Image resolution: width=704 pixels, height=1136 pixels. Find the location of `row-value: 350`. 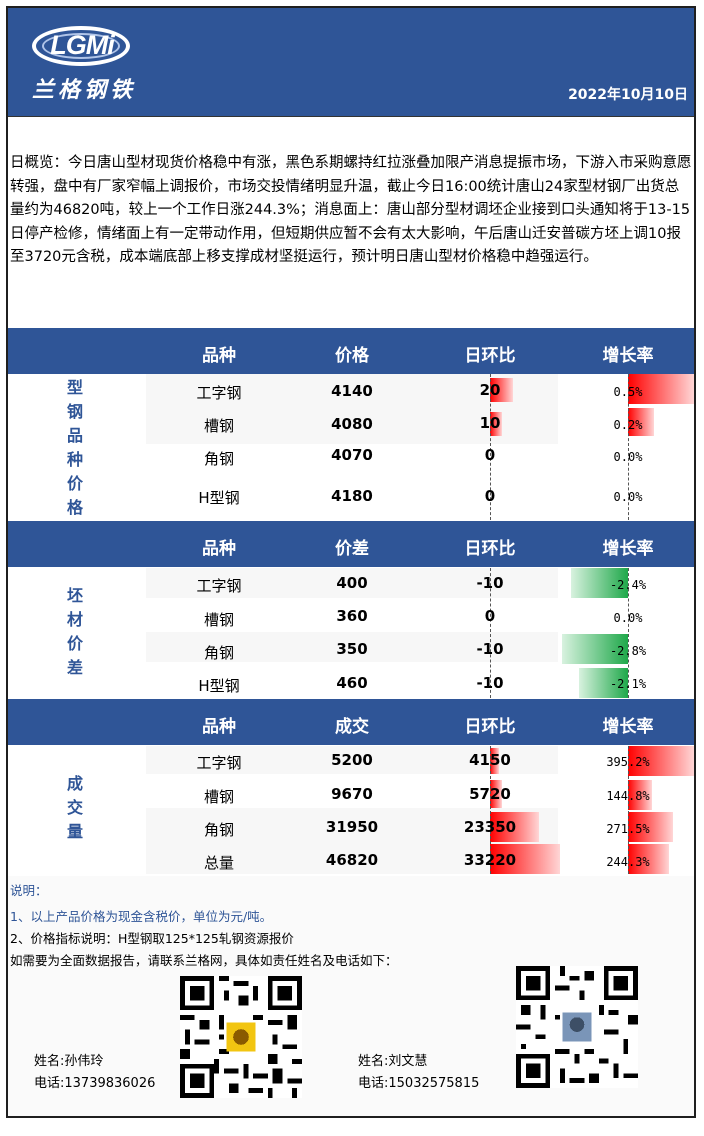

row-value: 350 is located at coordinates (352, 649).